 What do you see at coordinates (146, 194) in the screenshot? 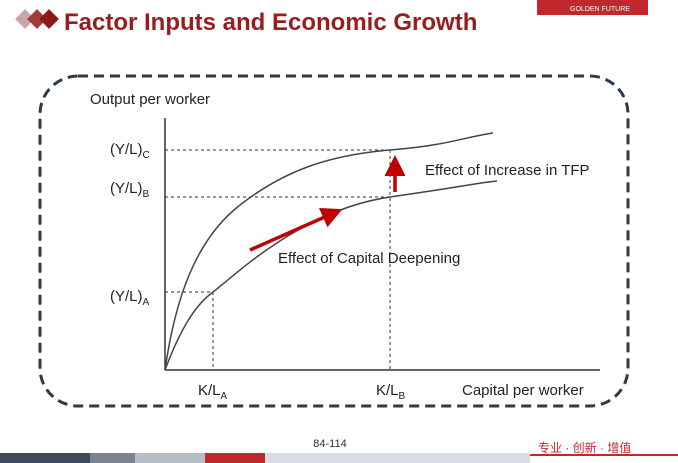
I see `y-label-sub: B` at bounding box center [146, 194].